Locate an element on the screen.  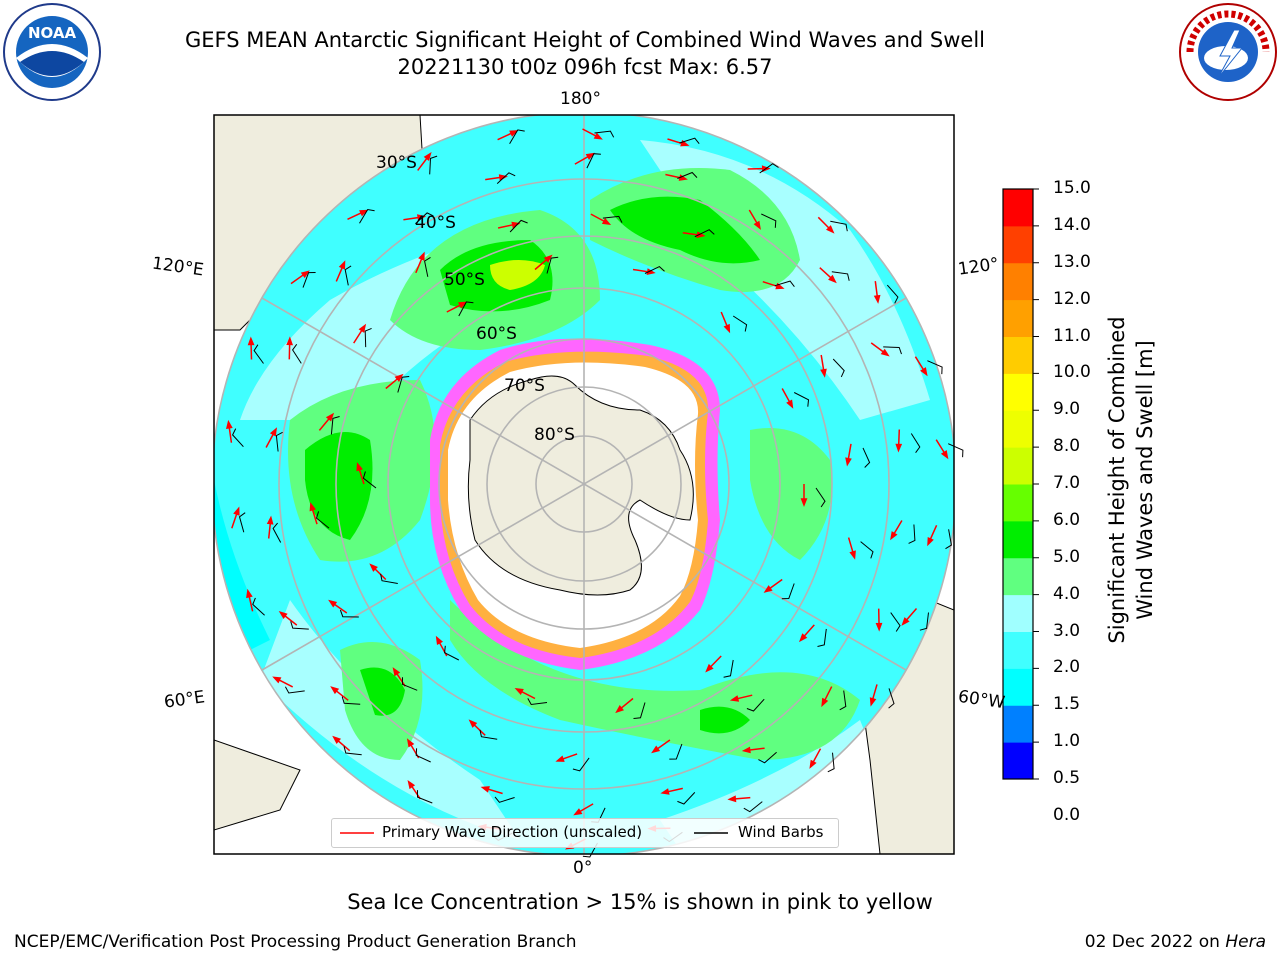
wave-legend-label: Primary Wave Direction (unscaled) is located at coordinates (512, 832).